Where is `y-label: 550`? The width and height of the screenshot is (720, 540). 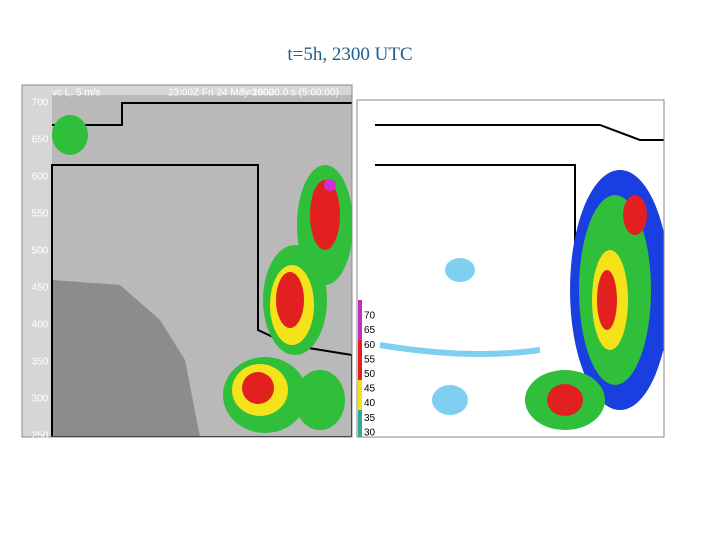 y-label: 550 is located at coordinates (40, 214).